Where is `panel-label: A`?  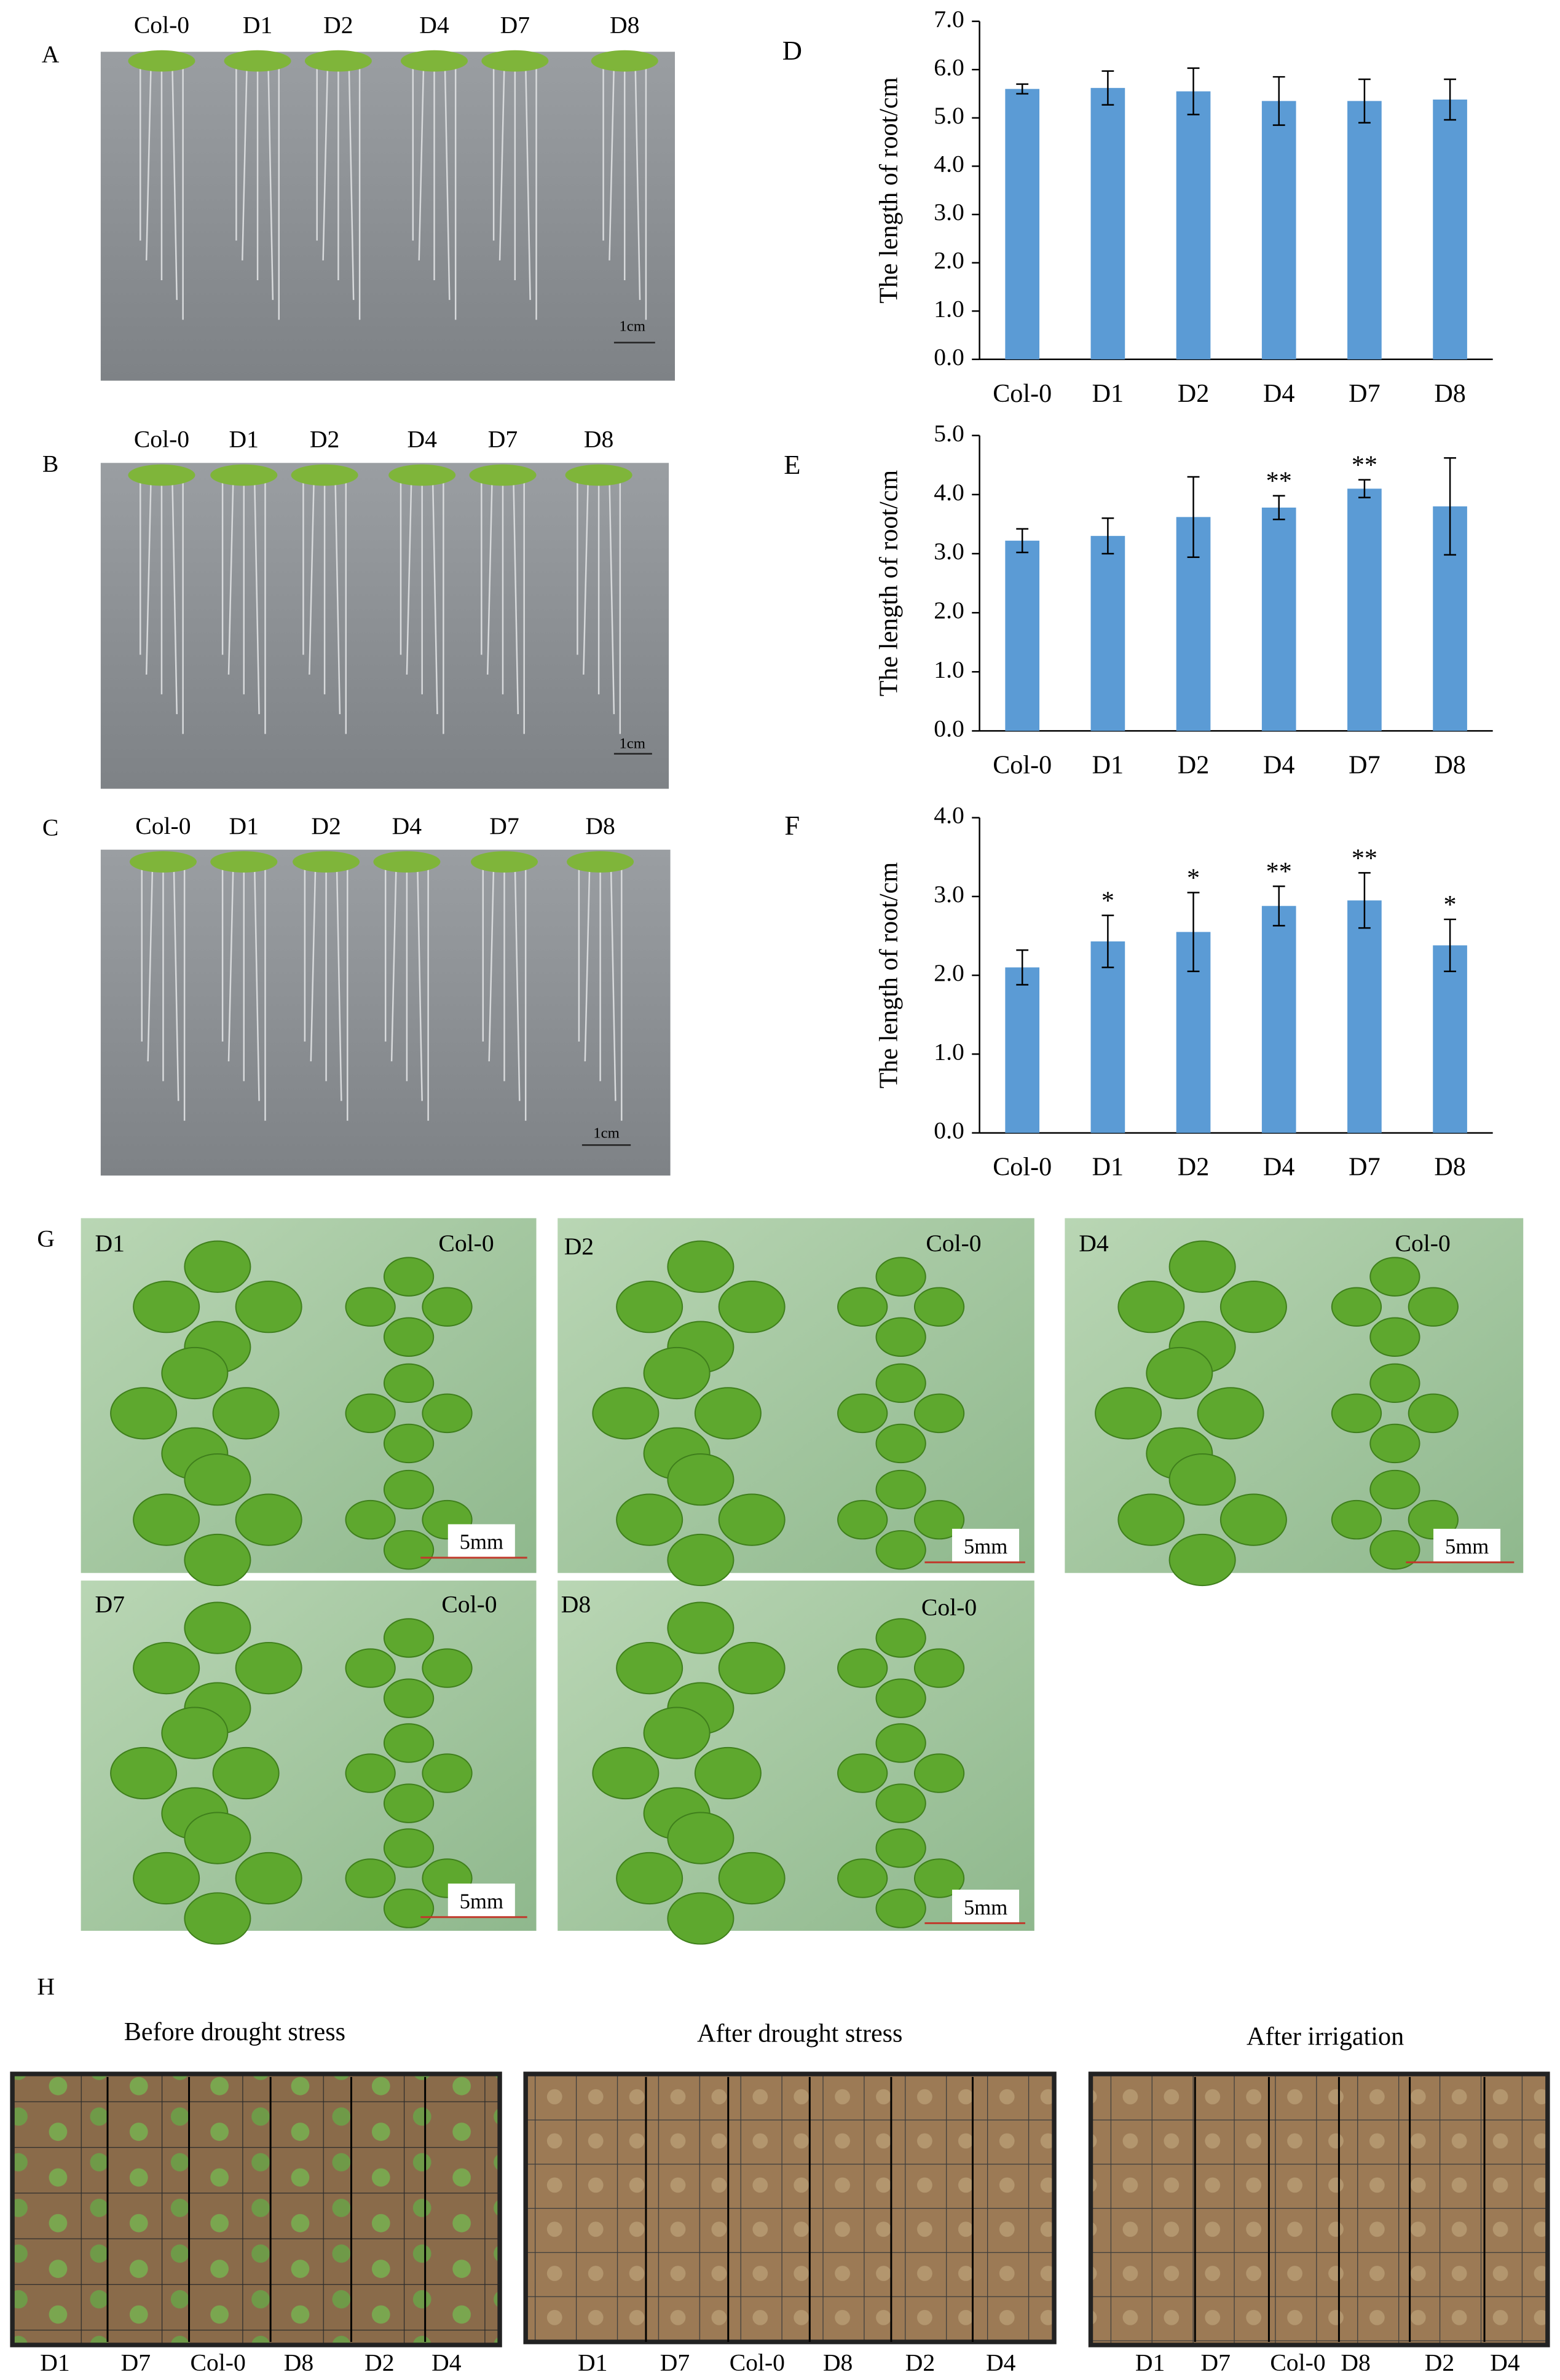
panel-label: A is located at coordinates (51, 54).